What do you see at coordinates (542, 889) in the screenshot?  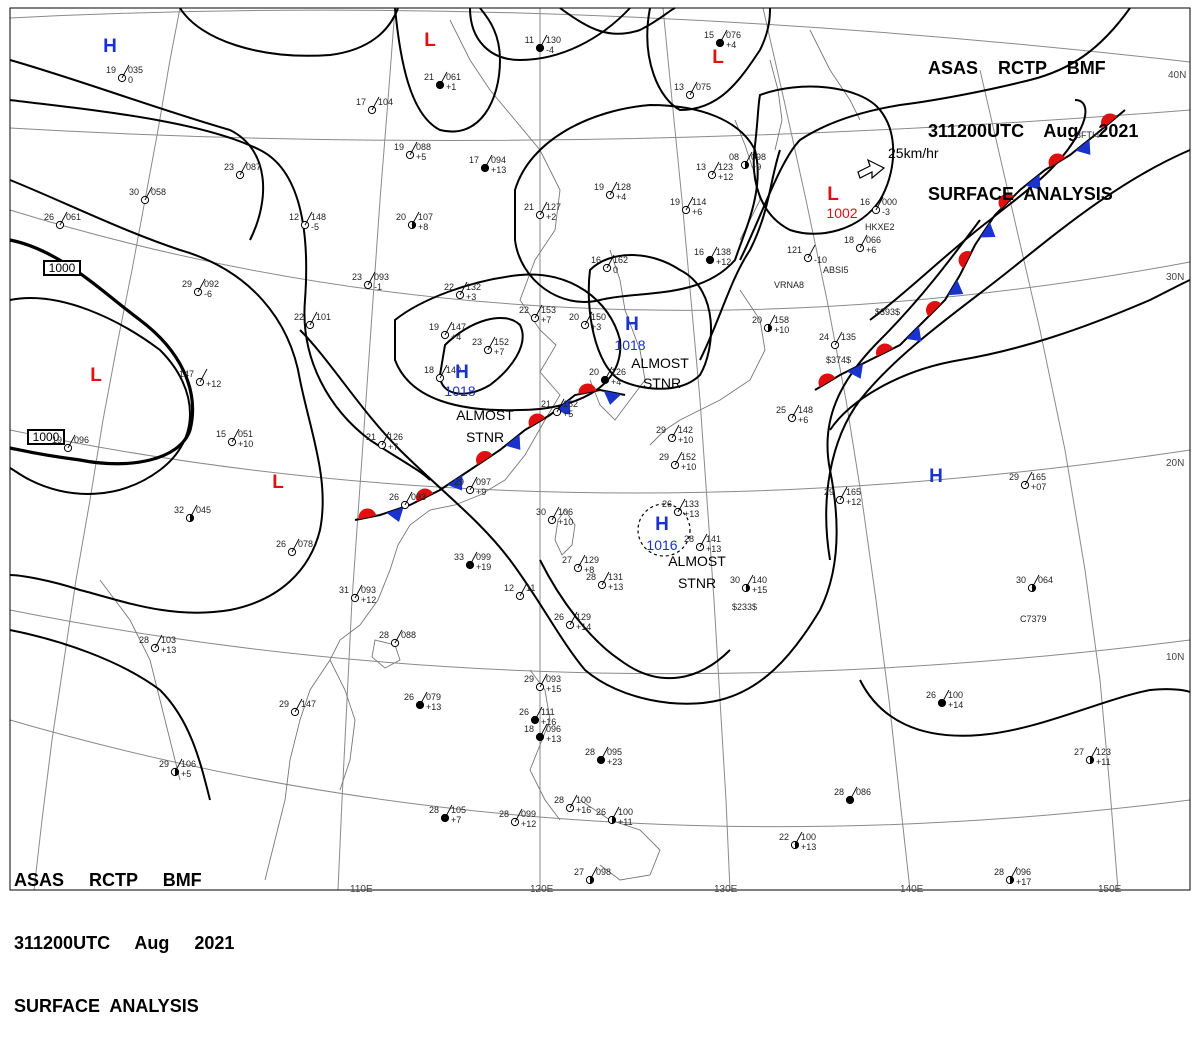 I see `longitude-label: 120E` at bounding box center [542, 889].